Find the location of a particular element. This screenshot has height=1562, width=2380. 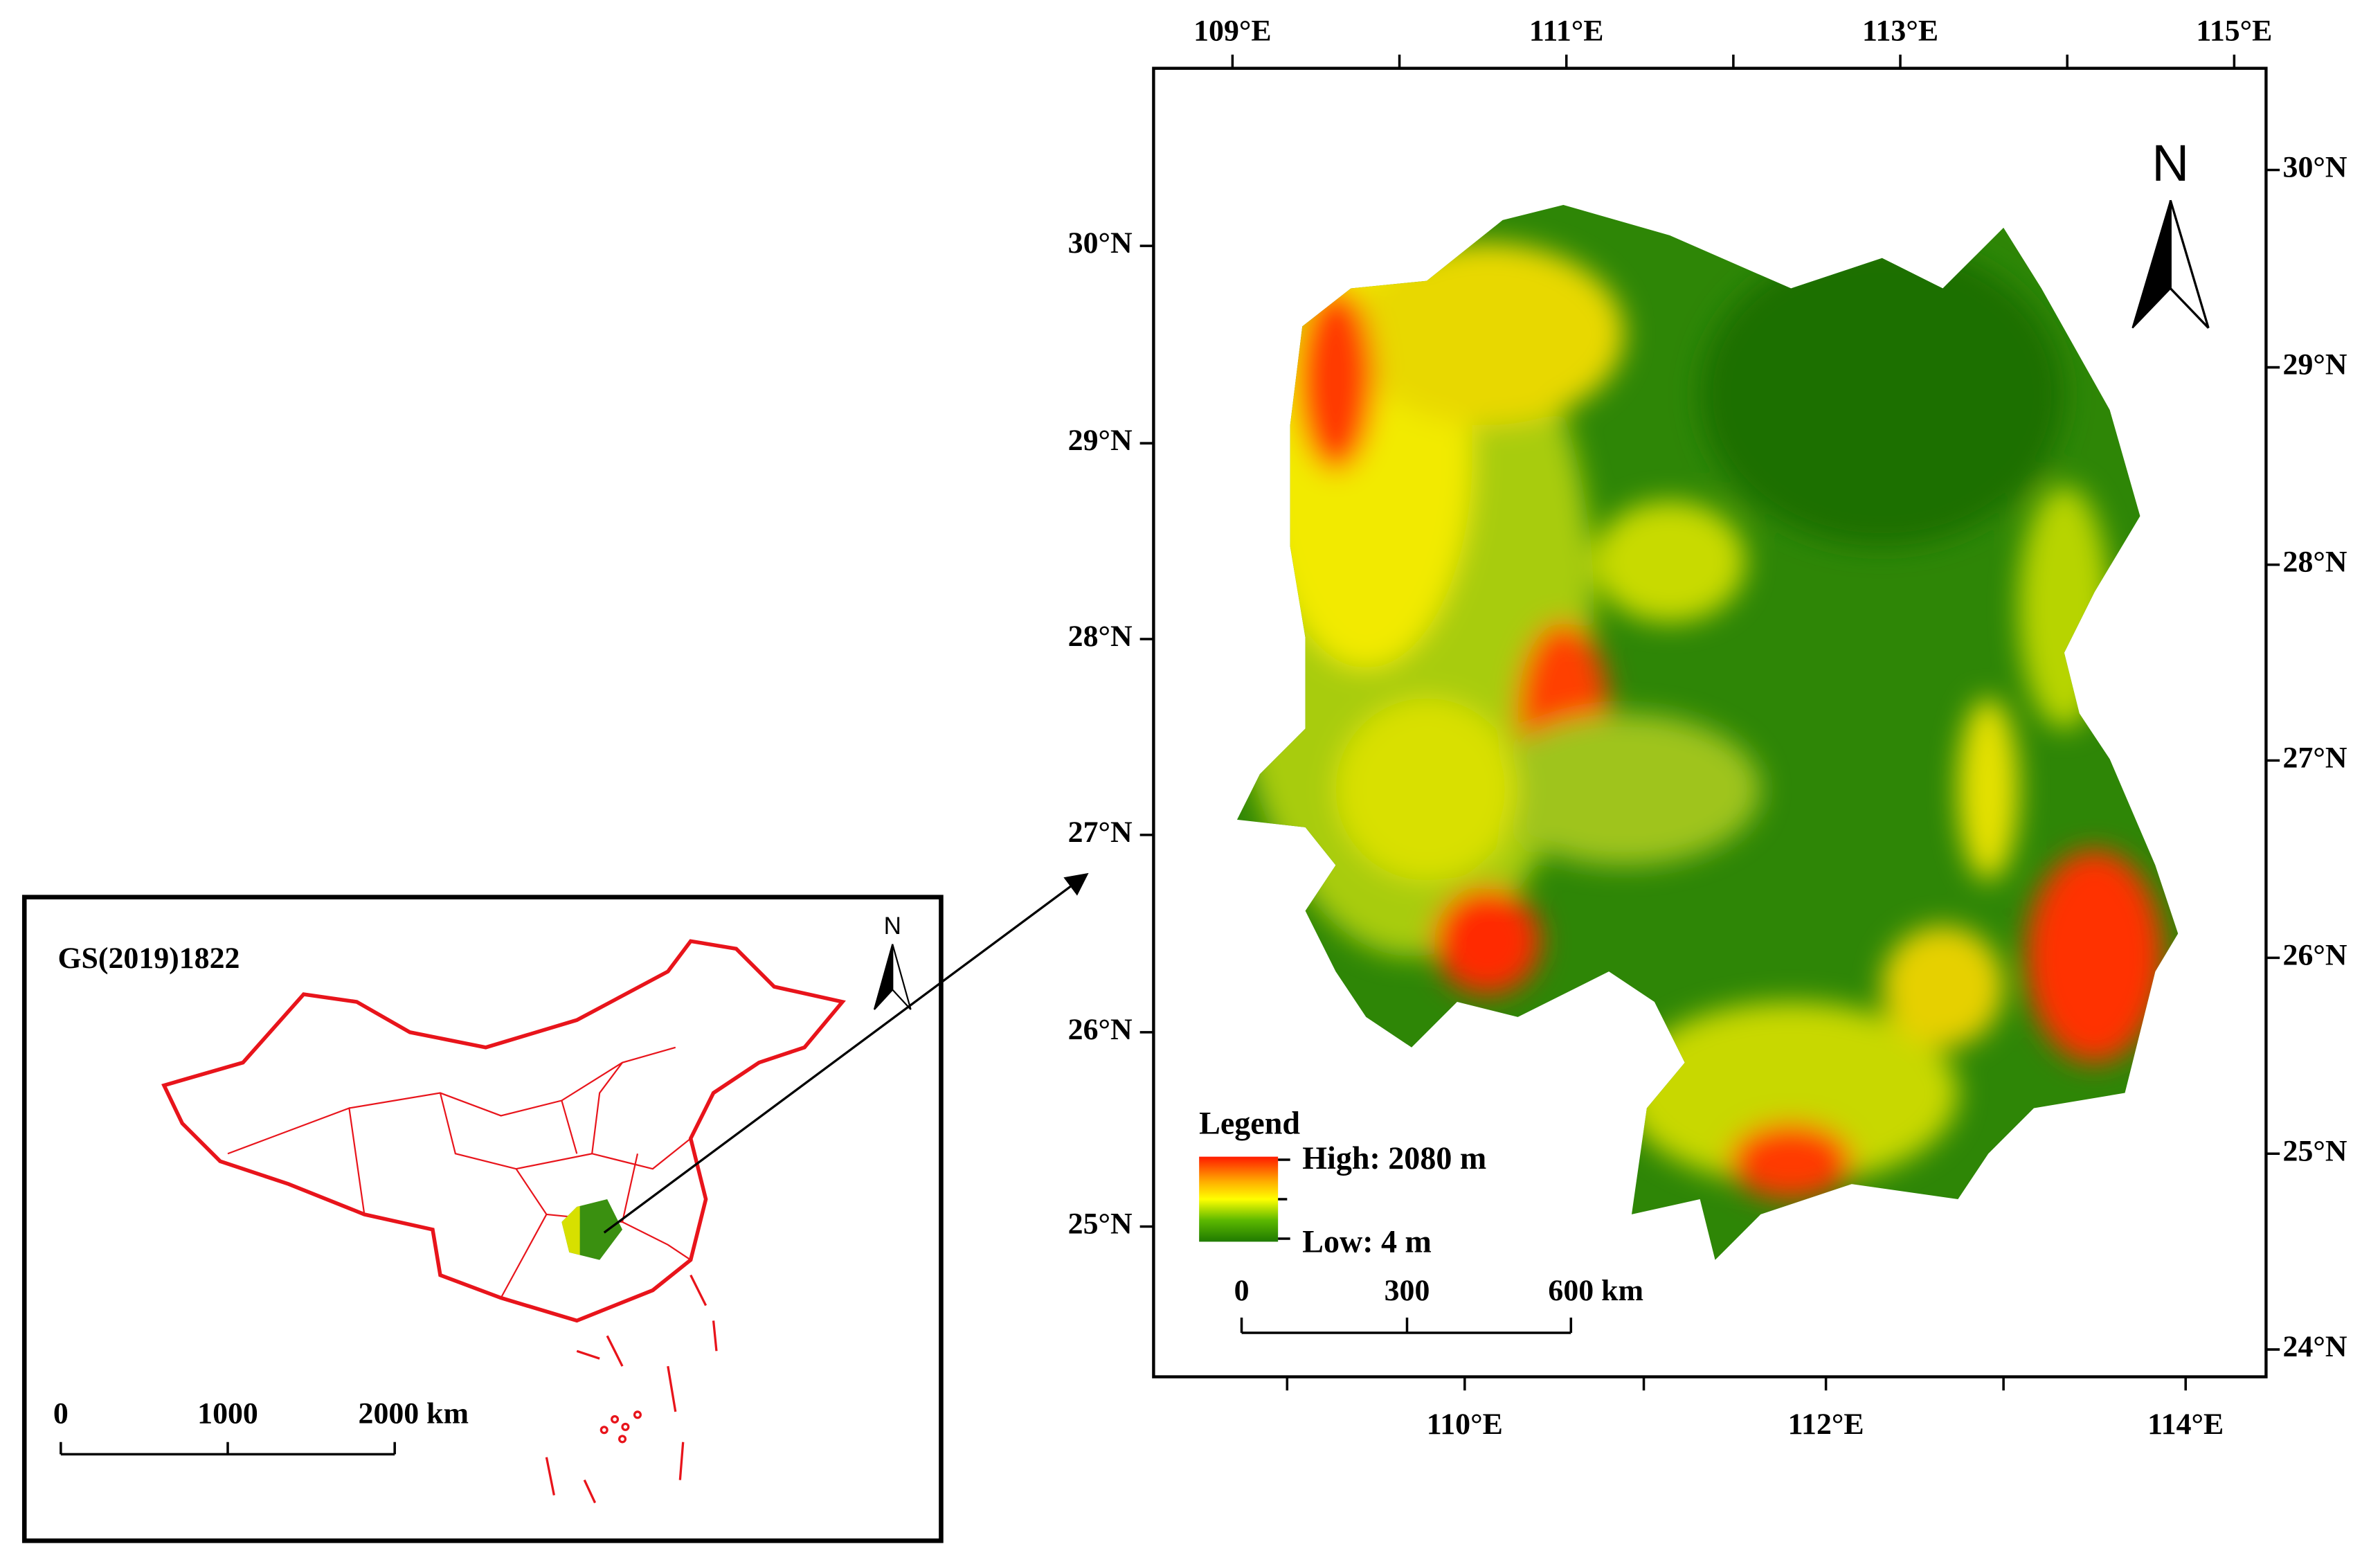

bottom-label: 112°E is located at coordinates (1826, 1424).